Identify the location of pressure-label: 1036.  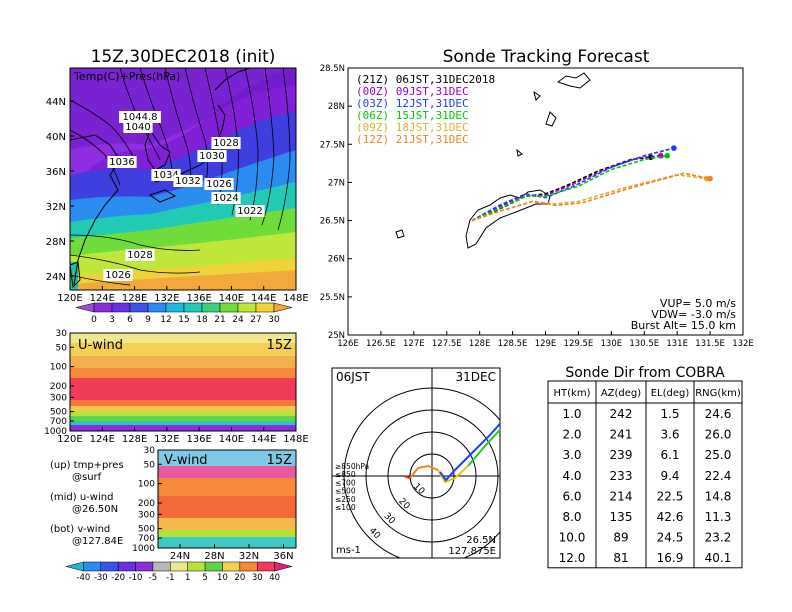
(121, 162).